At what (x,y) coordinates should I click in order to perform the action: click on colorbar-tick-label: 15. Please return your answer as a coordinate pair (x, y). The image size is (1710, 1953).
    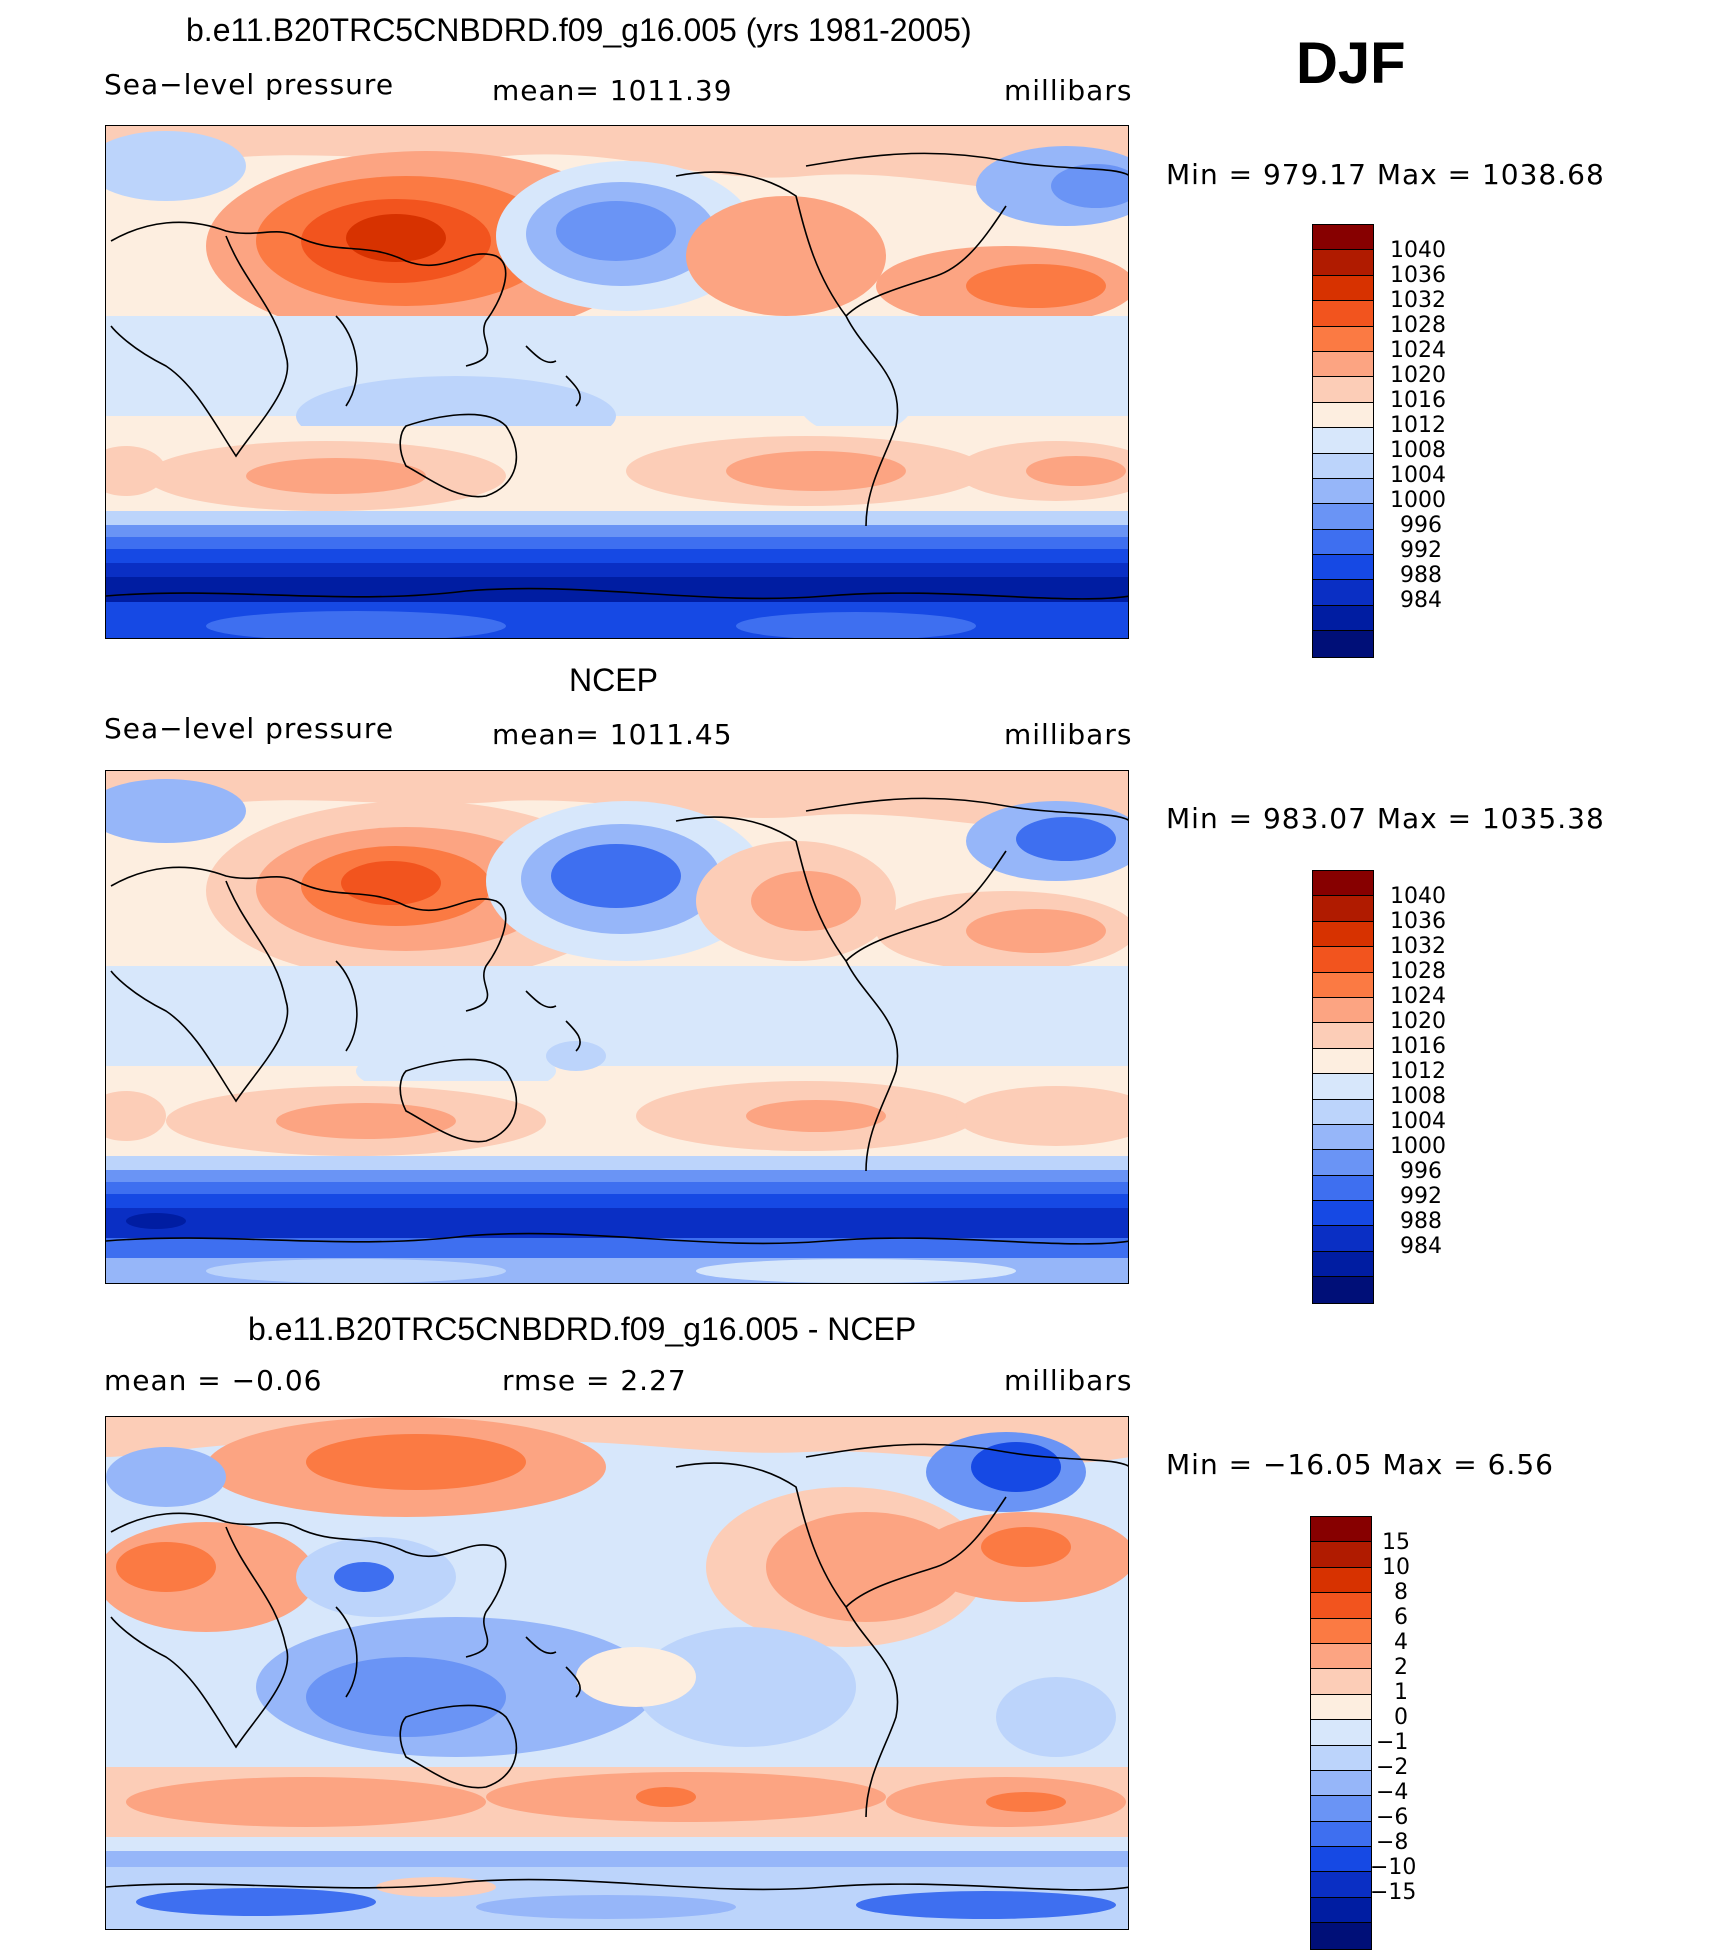
    Looking at the image, I should click on (1396, 1542).